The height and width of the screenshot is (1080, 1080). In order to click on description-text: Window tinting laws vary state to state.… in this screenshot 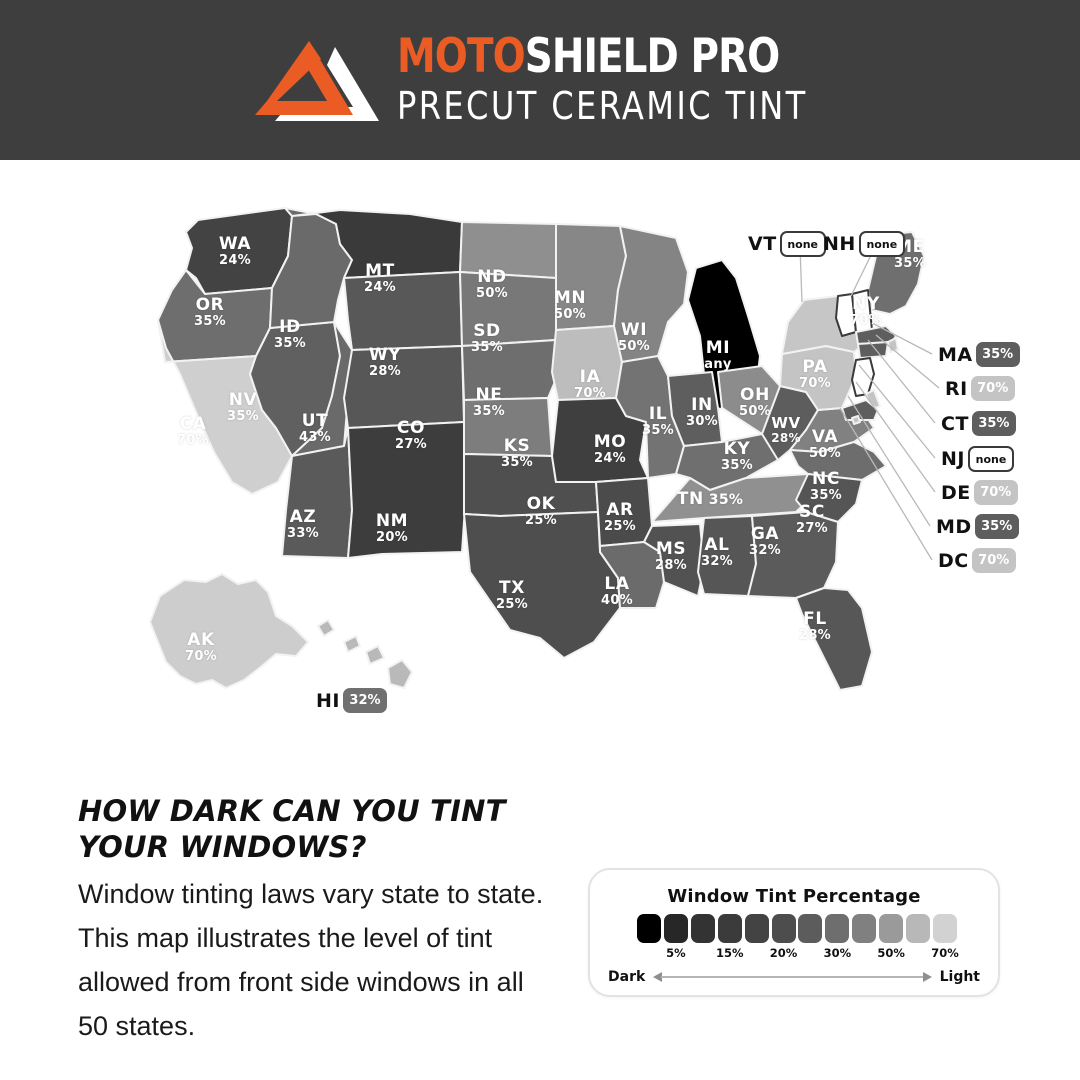, I will do `click(311, 960)`.